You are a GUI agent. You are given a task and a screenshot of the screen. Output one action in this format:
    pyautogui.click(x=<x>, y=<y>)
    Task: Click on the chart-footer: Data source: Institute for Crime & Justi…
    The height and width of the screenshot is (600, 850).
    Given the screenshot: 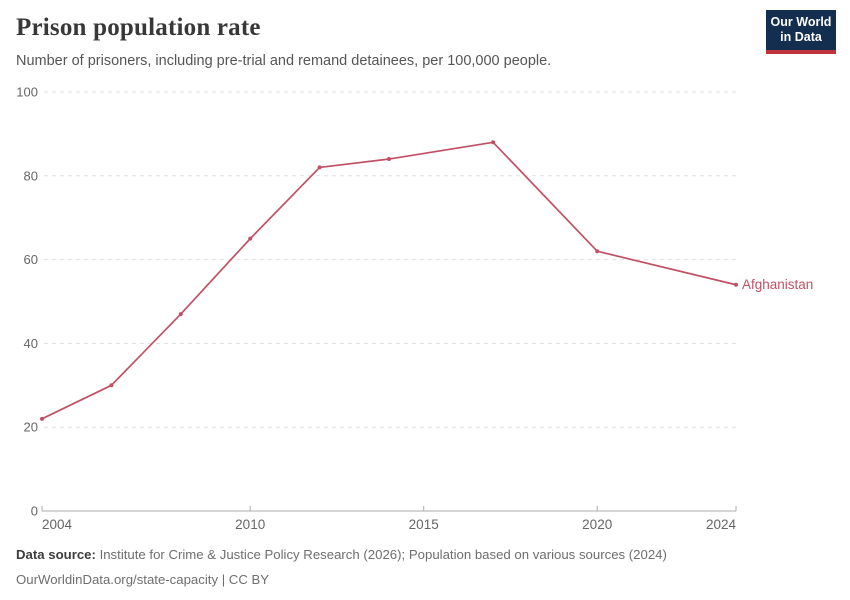 What is the action you would take?
    pyautogui.click(x=341, y=570)
    